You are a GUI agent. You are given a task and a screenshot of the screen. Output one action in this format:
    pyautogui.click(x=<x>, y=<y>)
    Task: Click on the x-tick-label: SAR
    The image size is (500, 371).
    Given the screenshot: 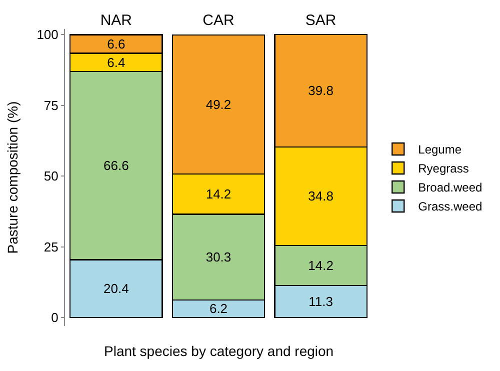 What is the action you would take?
    pyautogui.click(x=320, y=20)
    